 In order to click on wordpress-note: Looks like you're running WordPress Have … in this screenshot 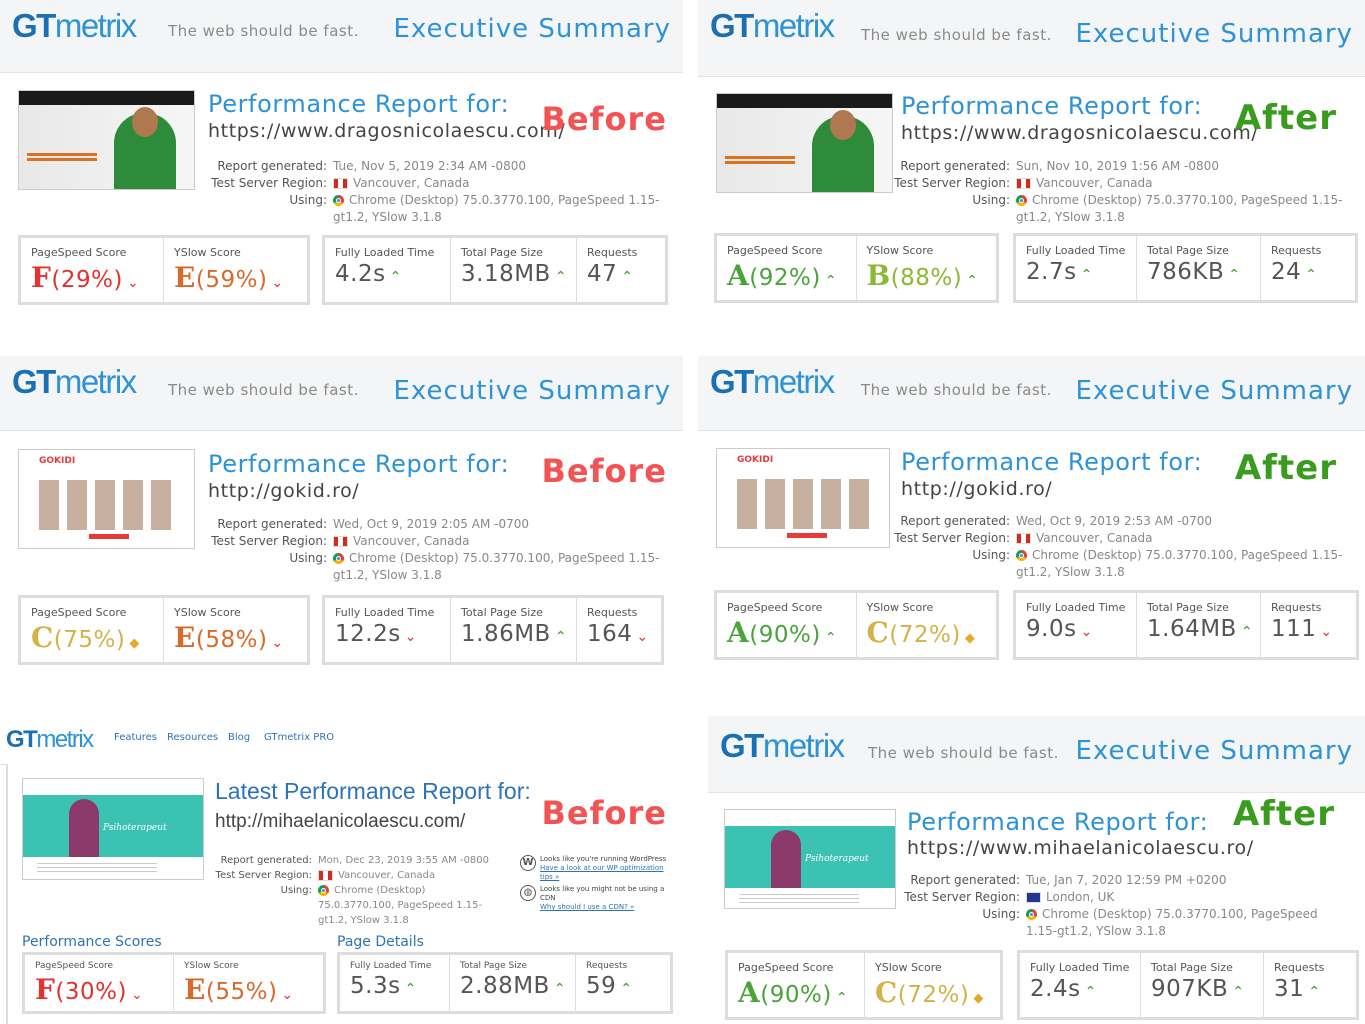, I will do `click(603, 868)`.